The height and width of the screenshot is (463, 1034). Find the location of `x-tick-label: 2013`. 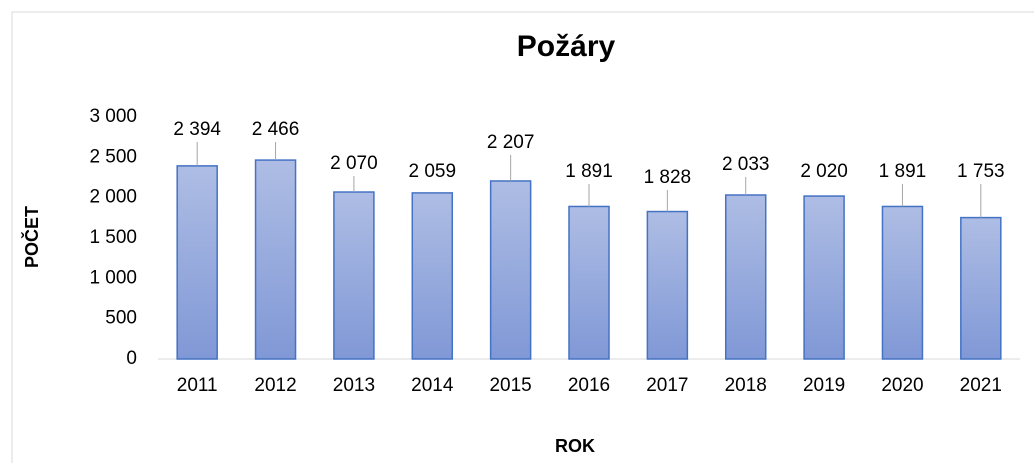

x-tick-label: 2013 is located at coordinates (354, 385).